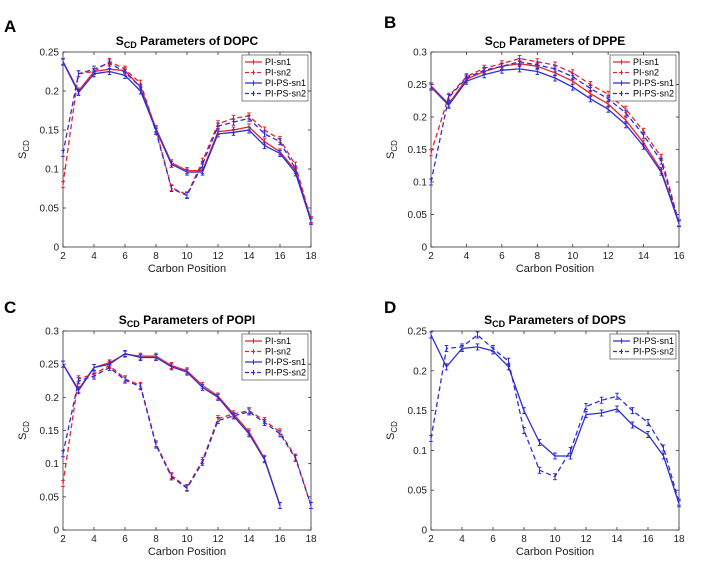  I want to click on chart-title: SCD Parameters of DOPS, so click(555, 321).